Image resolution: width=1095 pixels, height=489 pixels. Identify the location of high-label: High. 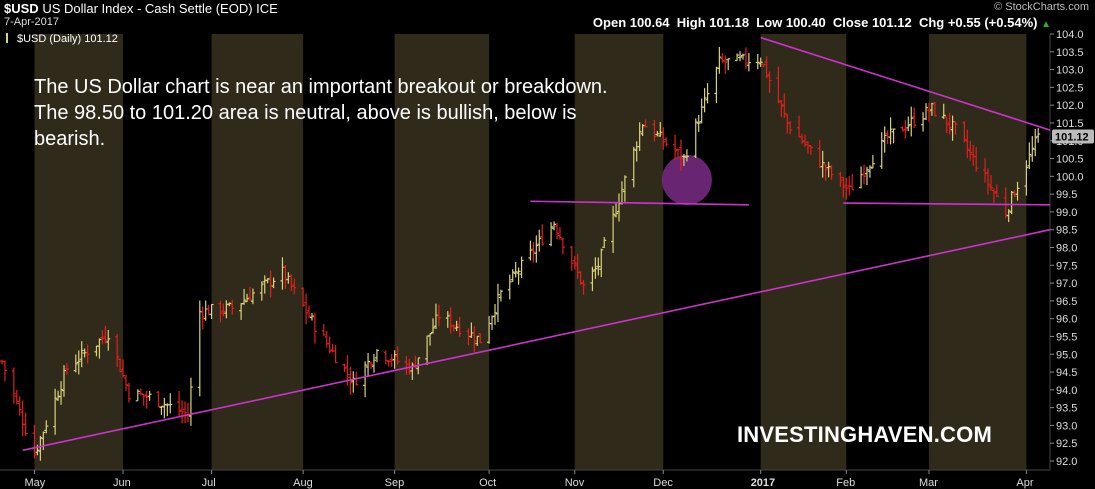
(691, 22).